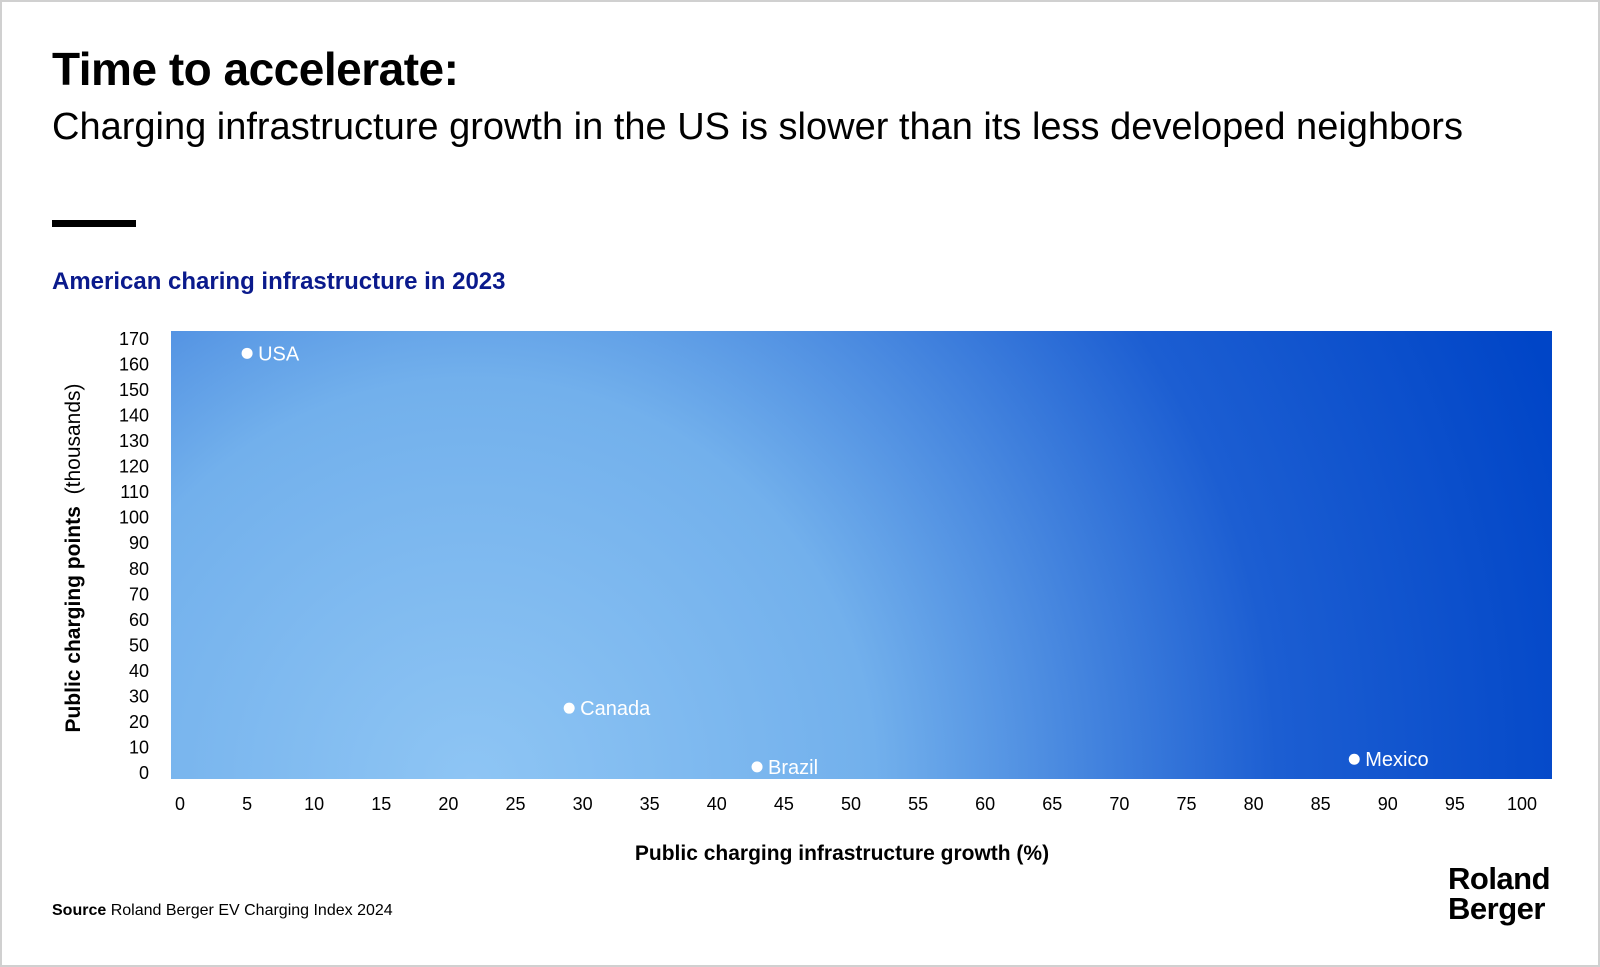 This screenshot has height=967, width=1600. I want to click on y-tick-label: 110, so click(134, 492).